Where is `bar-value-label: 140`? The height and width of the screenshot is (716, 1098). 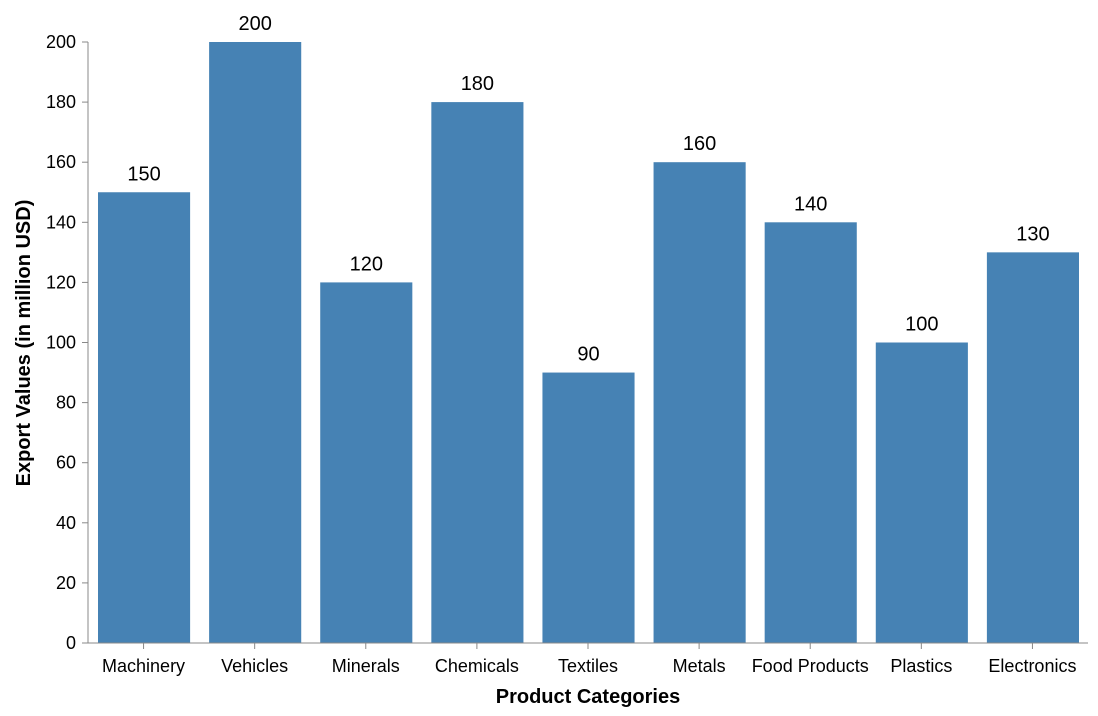
bar-value-label: 140 is located at coordinates (810, 204).